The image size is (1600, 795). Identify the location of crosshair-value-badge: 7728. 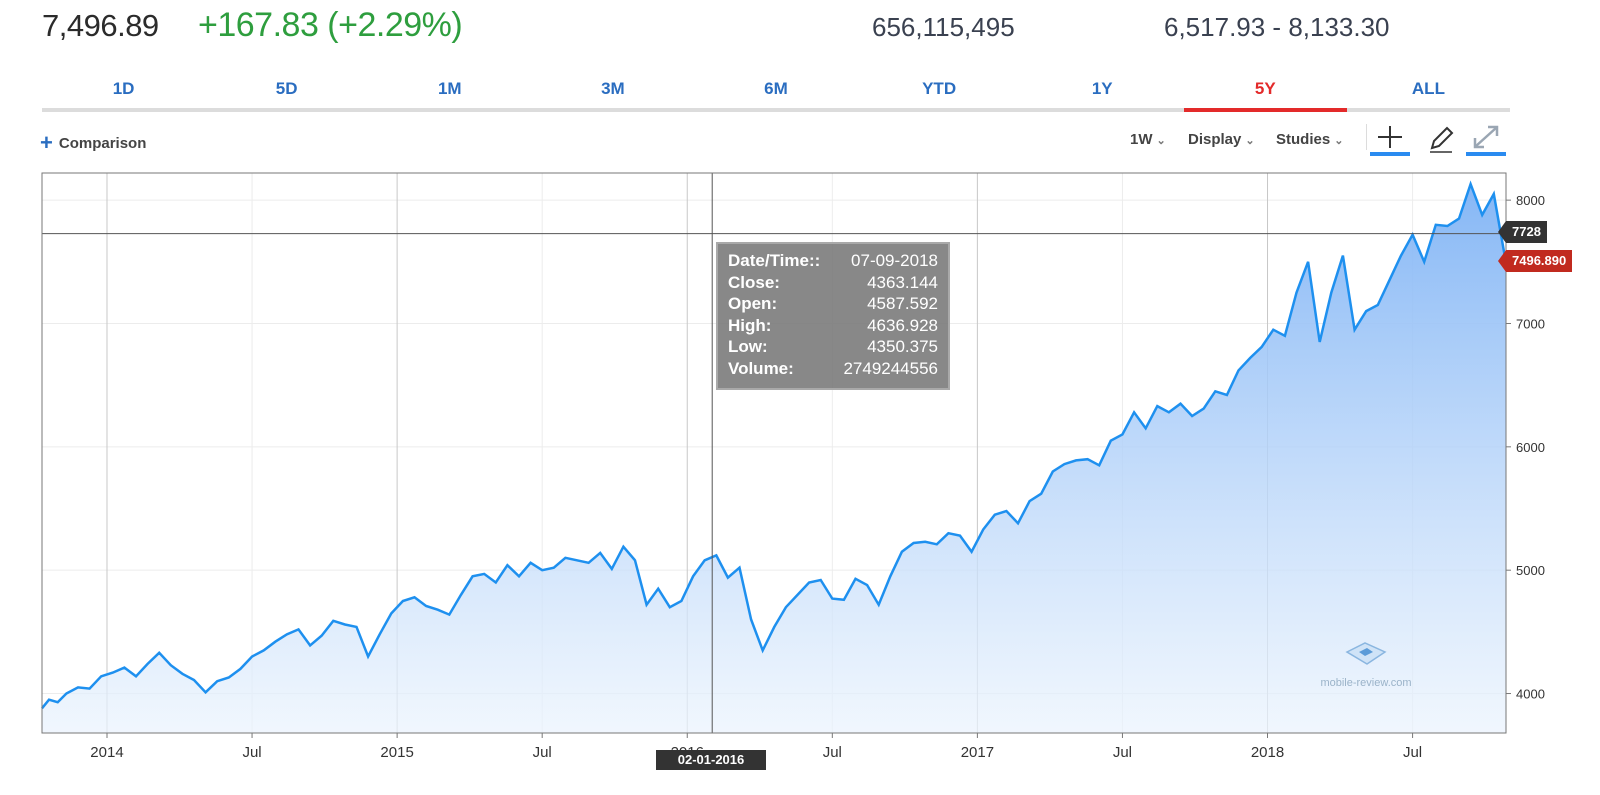
(1522, 232).